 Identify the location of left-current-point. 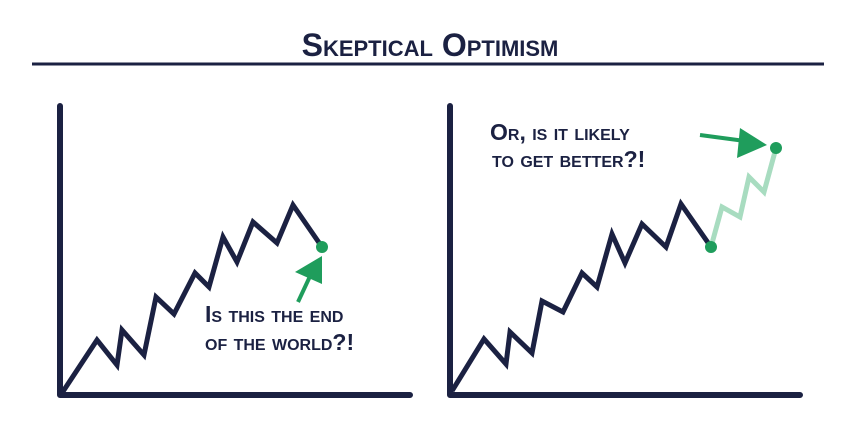
(322, 247).